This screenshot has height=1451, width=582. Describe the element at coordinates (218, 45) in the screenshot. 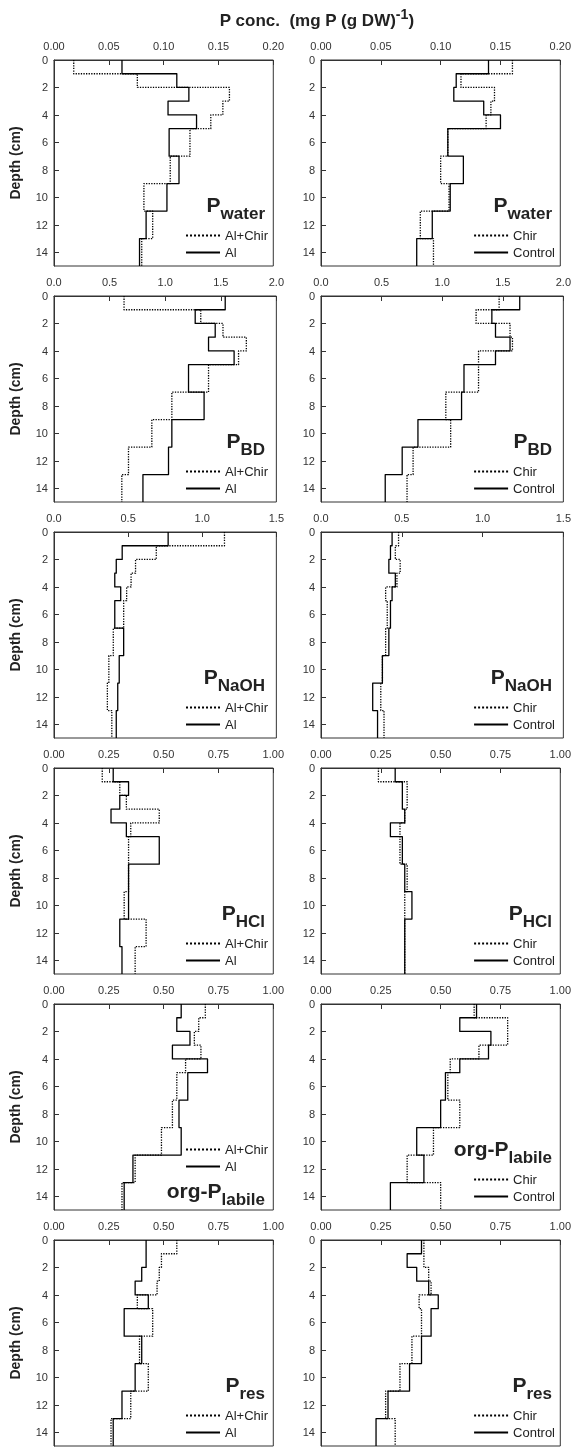

I see `x-tick-label: 0.15` at that location.